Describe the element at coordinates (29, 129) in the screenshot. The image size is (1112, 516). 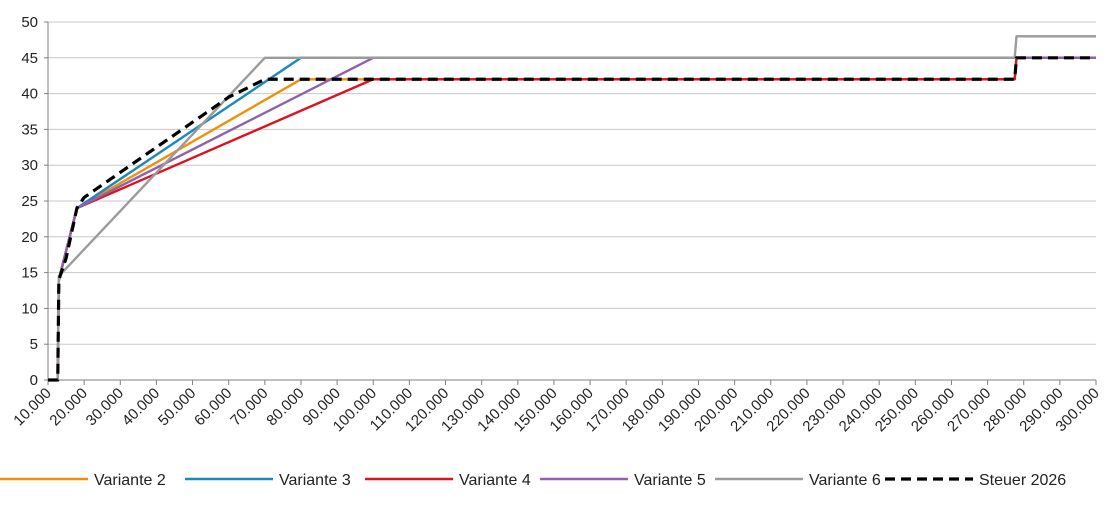
I see `y-tick-label: 35` at that location.